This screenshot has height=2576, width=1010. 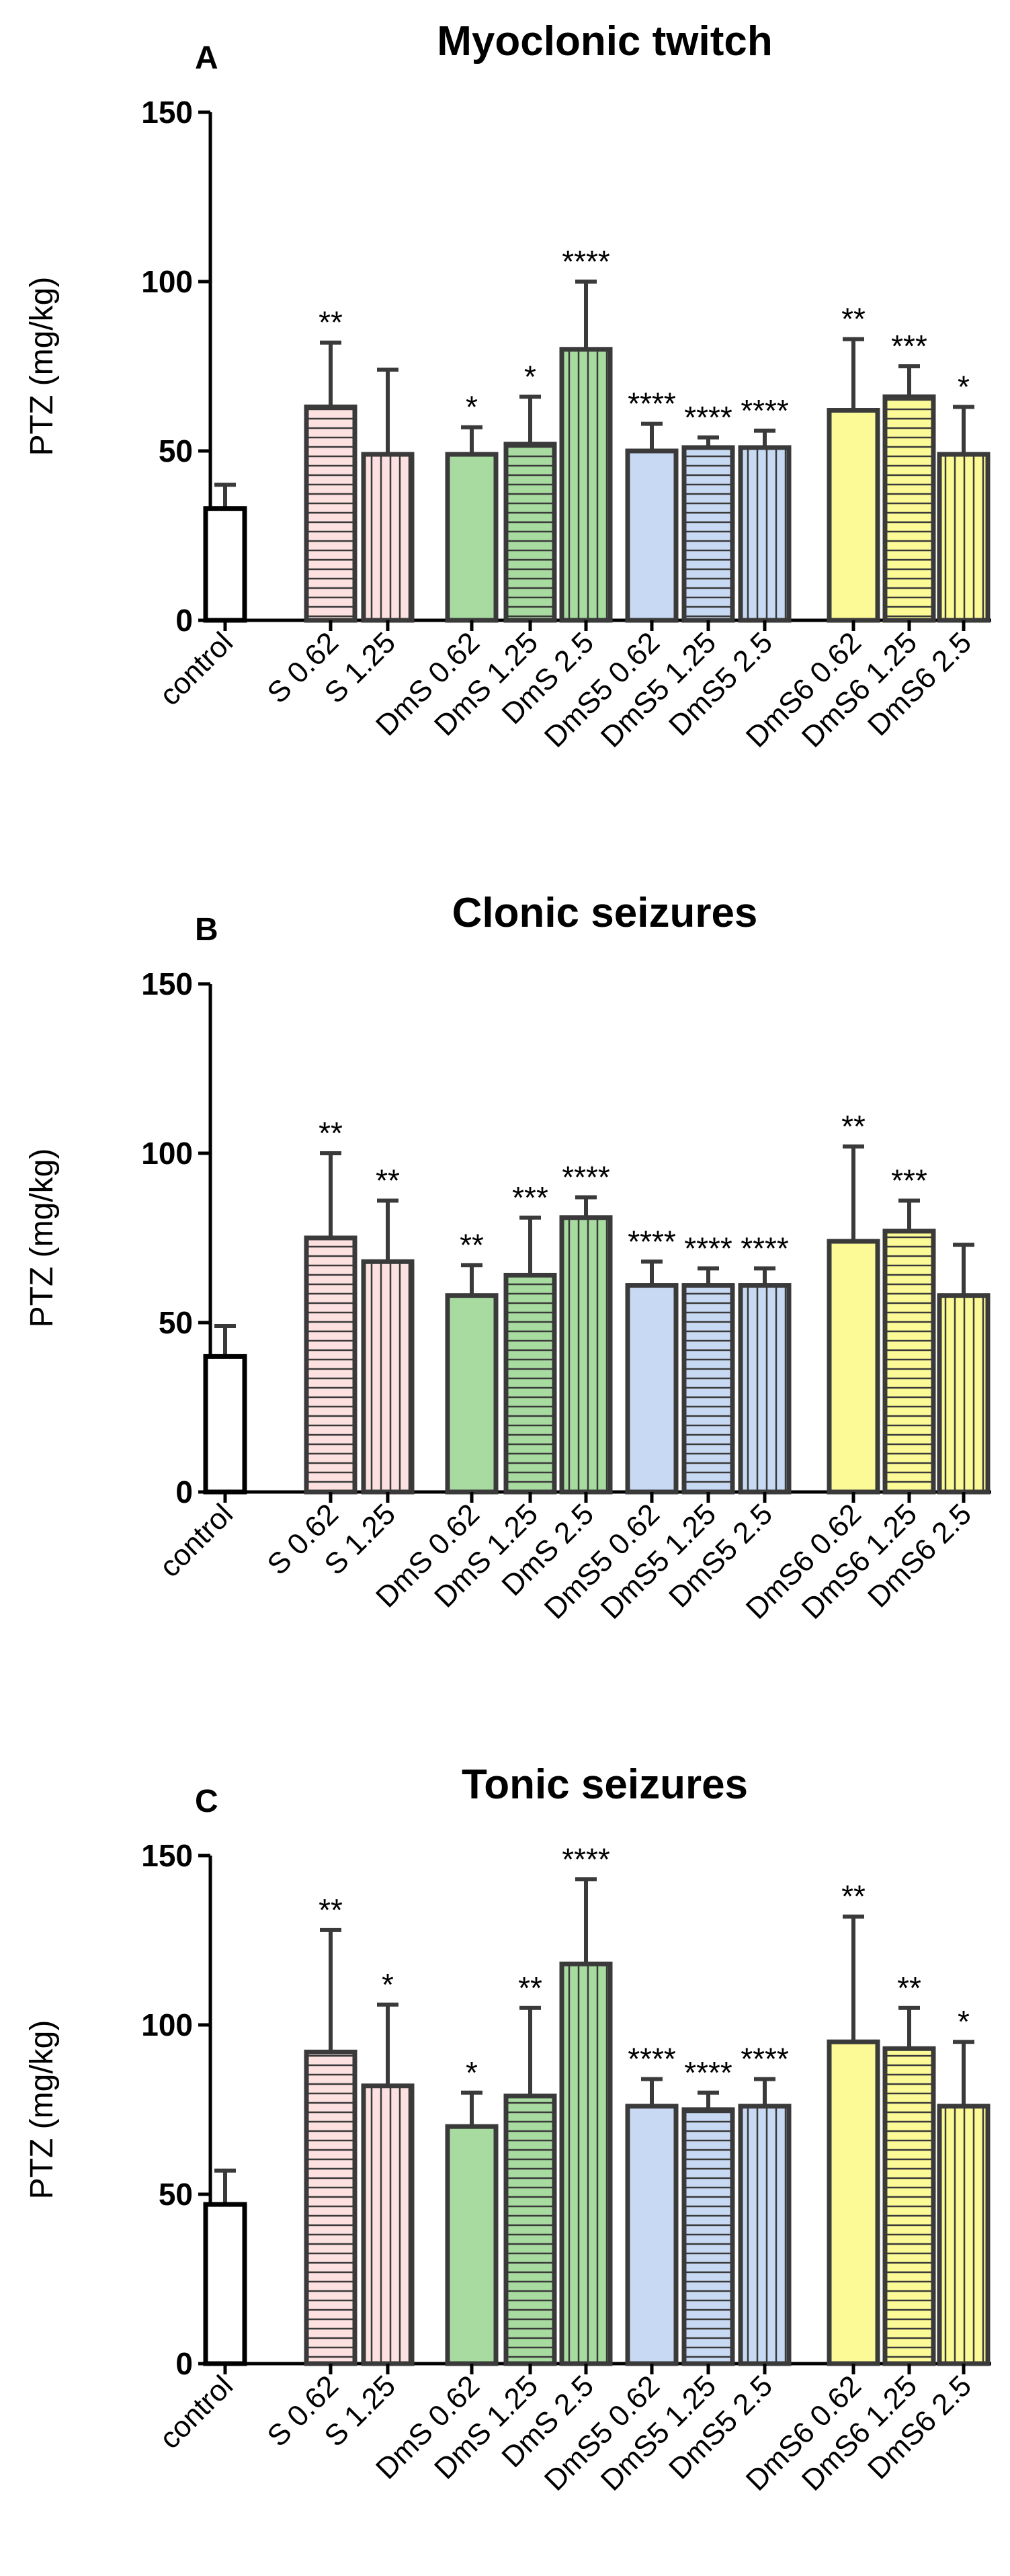 I want to click on panel-letter: B, so click(x=206, y=930).